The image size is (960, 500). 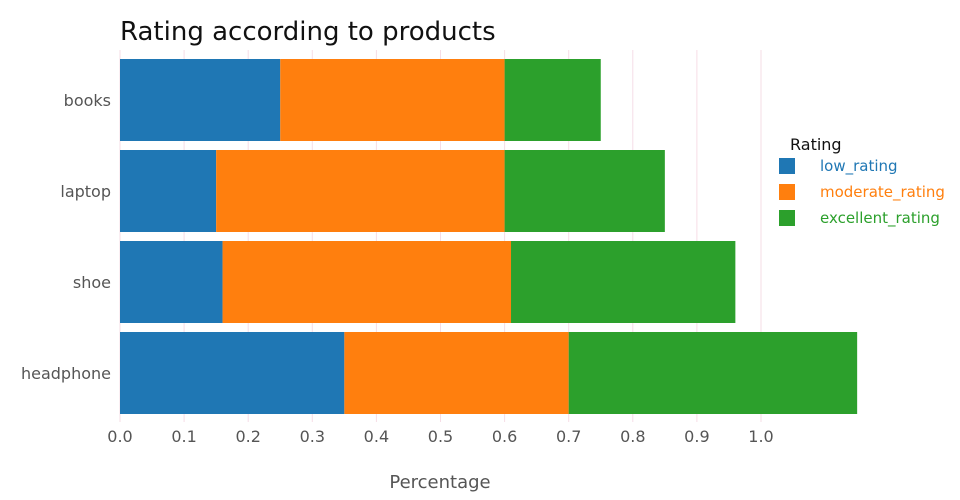 I want to click on bar-excellent_rating-books, so click(x=552, y=100).